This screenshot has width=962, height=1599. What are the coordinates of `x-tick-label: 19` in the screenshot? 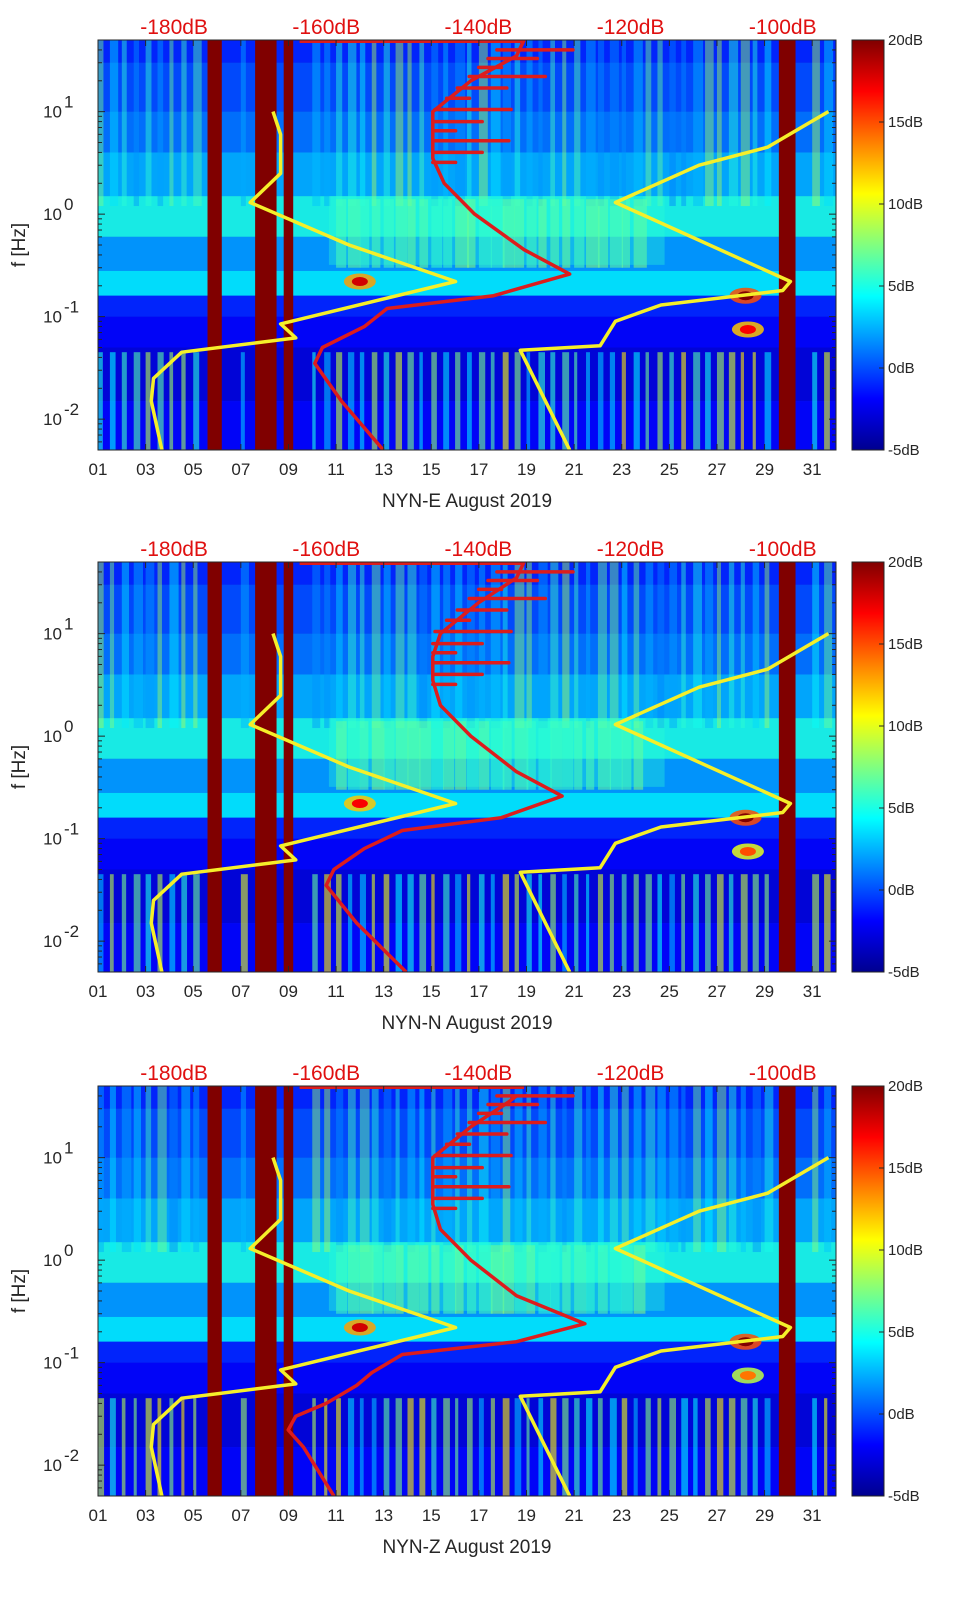 It's located at (526, 469).